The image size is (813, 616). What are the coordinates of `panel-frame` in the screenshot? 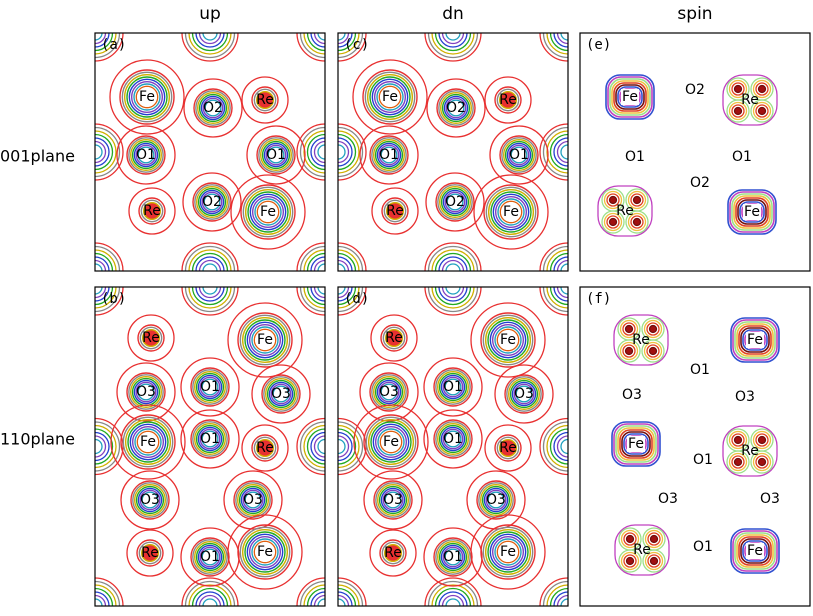 It's located at (210, 152).